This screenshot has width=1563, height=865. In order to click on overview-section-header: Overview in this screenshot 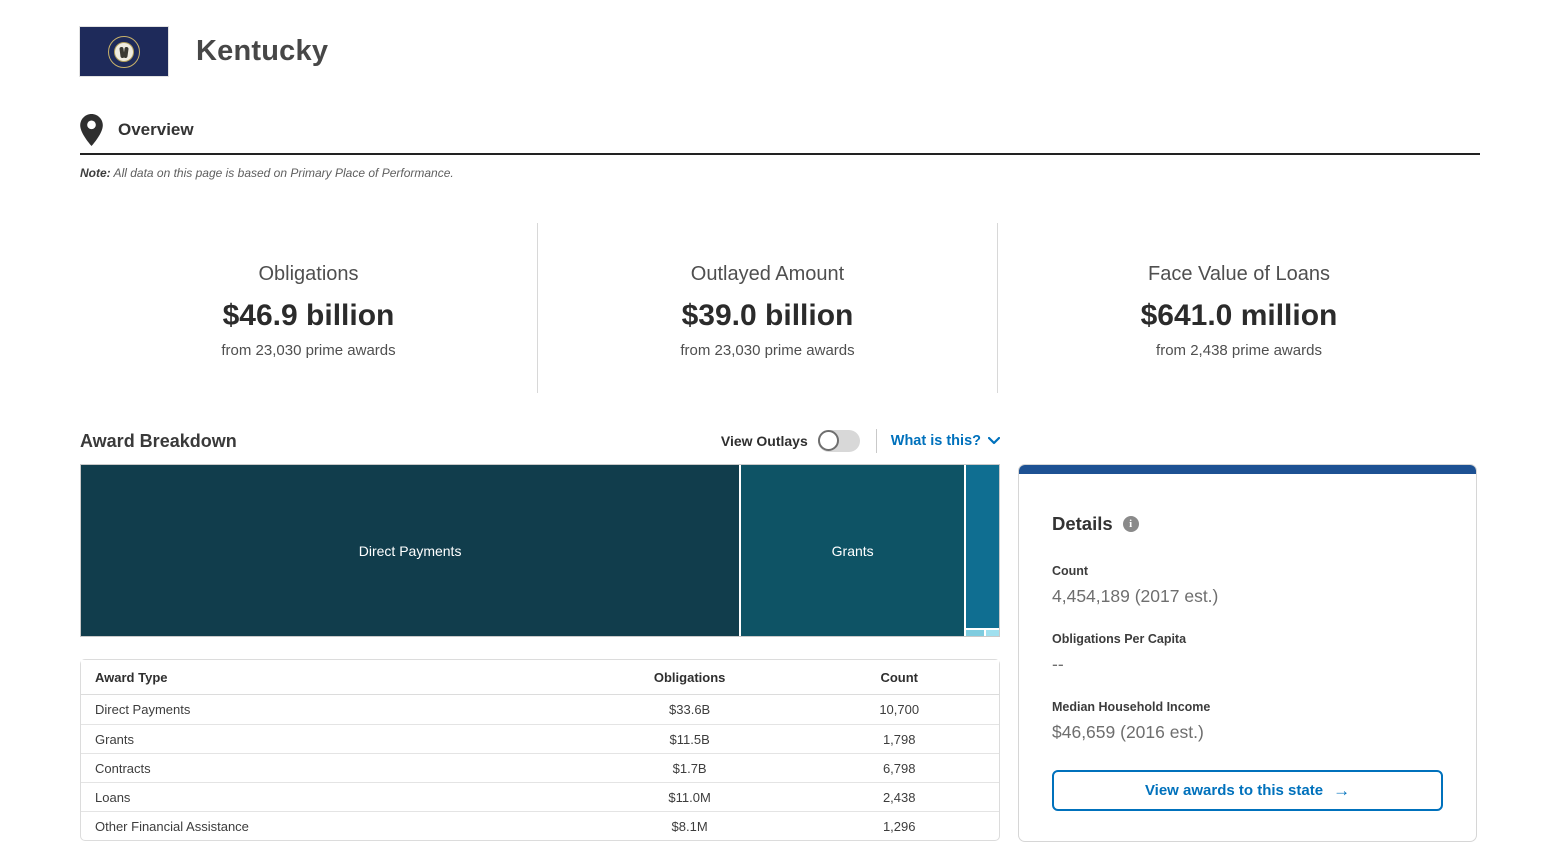, I will do `click(780, 130)`.